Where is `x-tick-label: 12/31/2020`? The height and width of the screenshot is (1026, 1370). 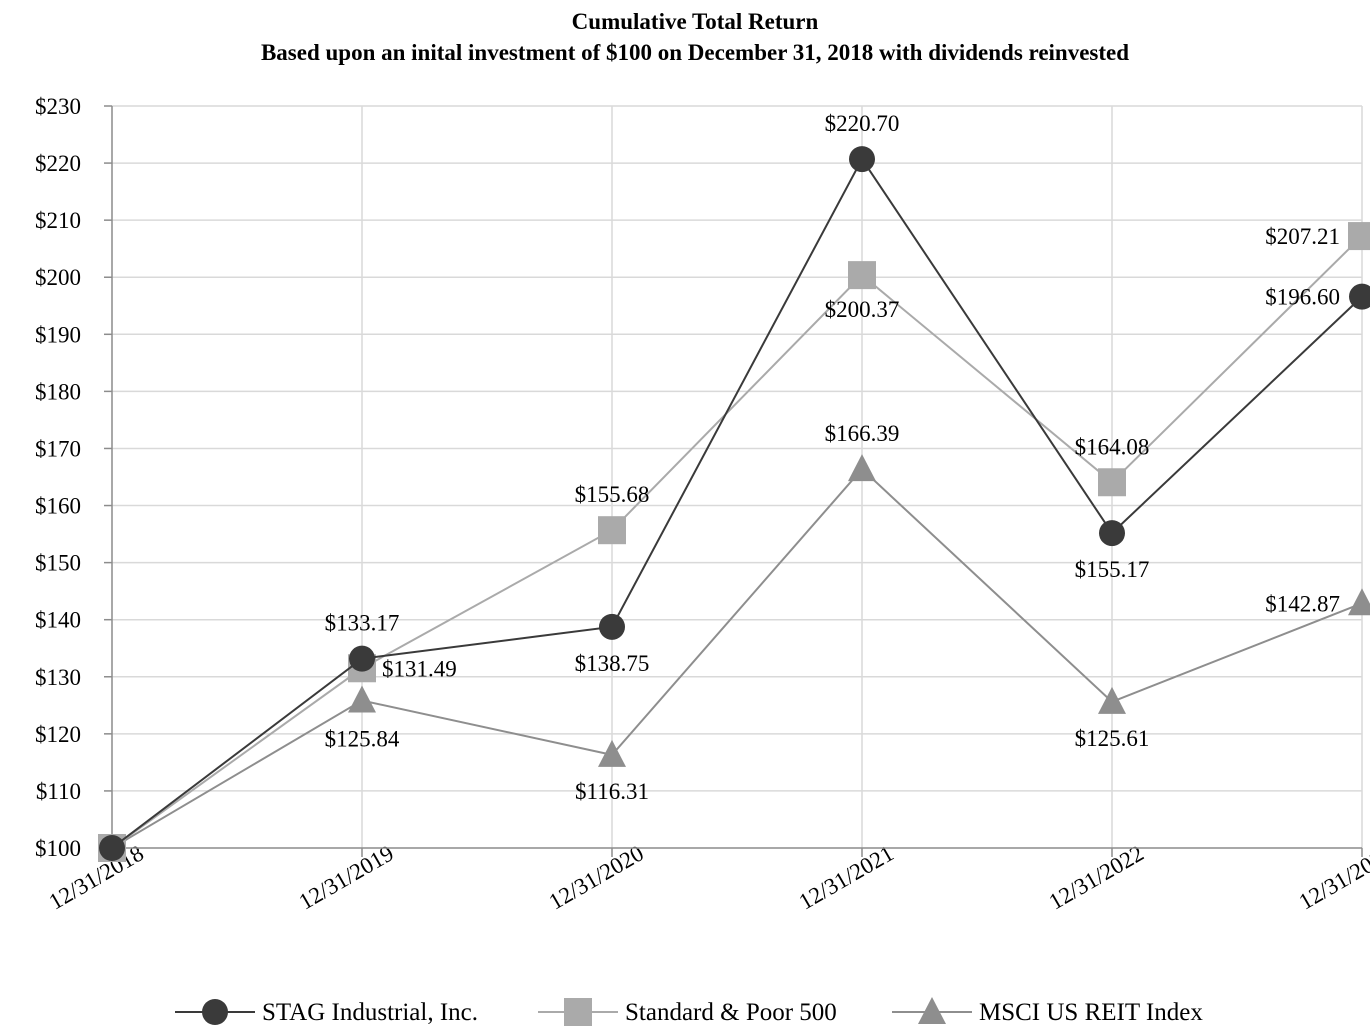
x-tick-label: 12/31/2020 is located at coordinates (596, 877).